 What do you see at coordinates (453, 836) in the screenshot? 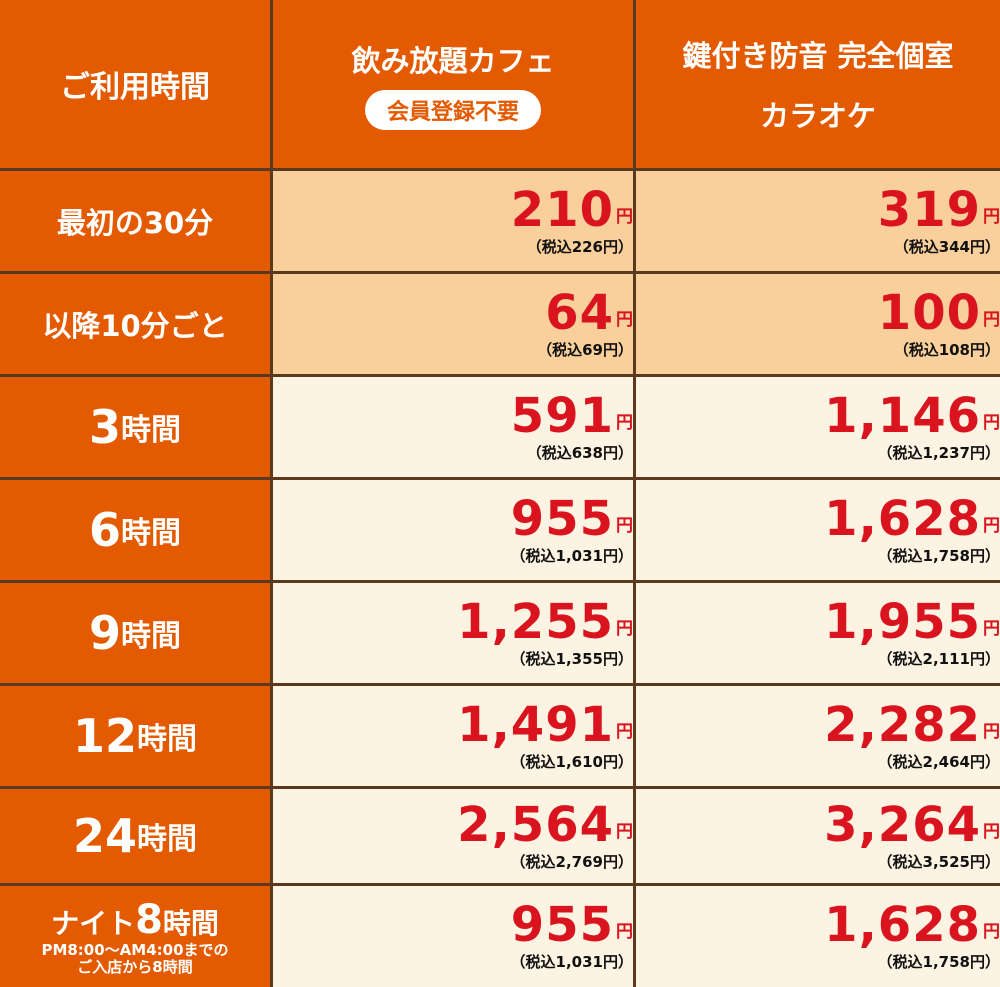
I see `cafe-price-cell: 2,564 円 （税込2,769円）` at bounding box center [453, 836].